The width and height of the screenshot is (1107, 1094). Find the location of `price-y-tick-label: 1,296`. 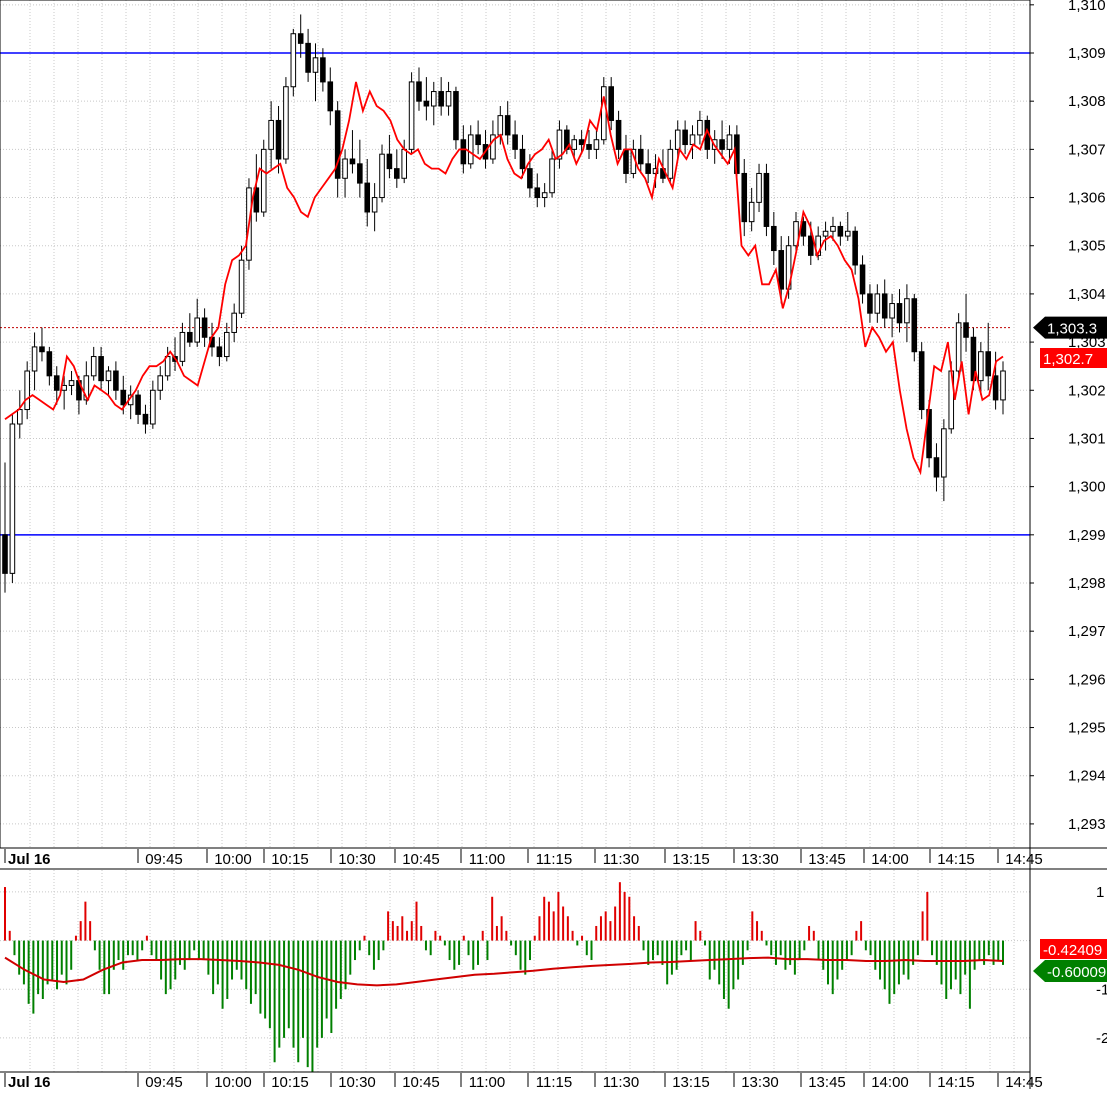

price-y-tick-label: 1,296 is located at coordinates (1087, 679).